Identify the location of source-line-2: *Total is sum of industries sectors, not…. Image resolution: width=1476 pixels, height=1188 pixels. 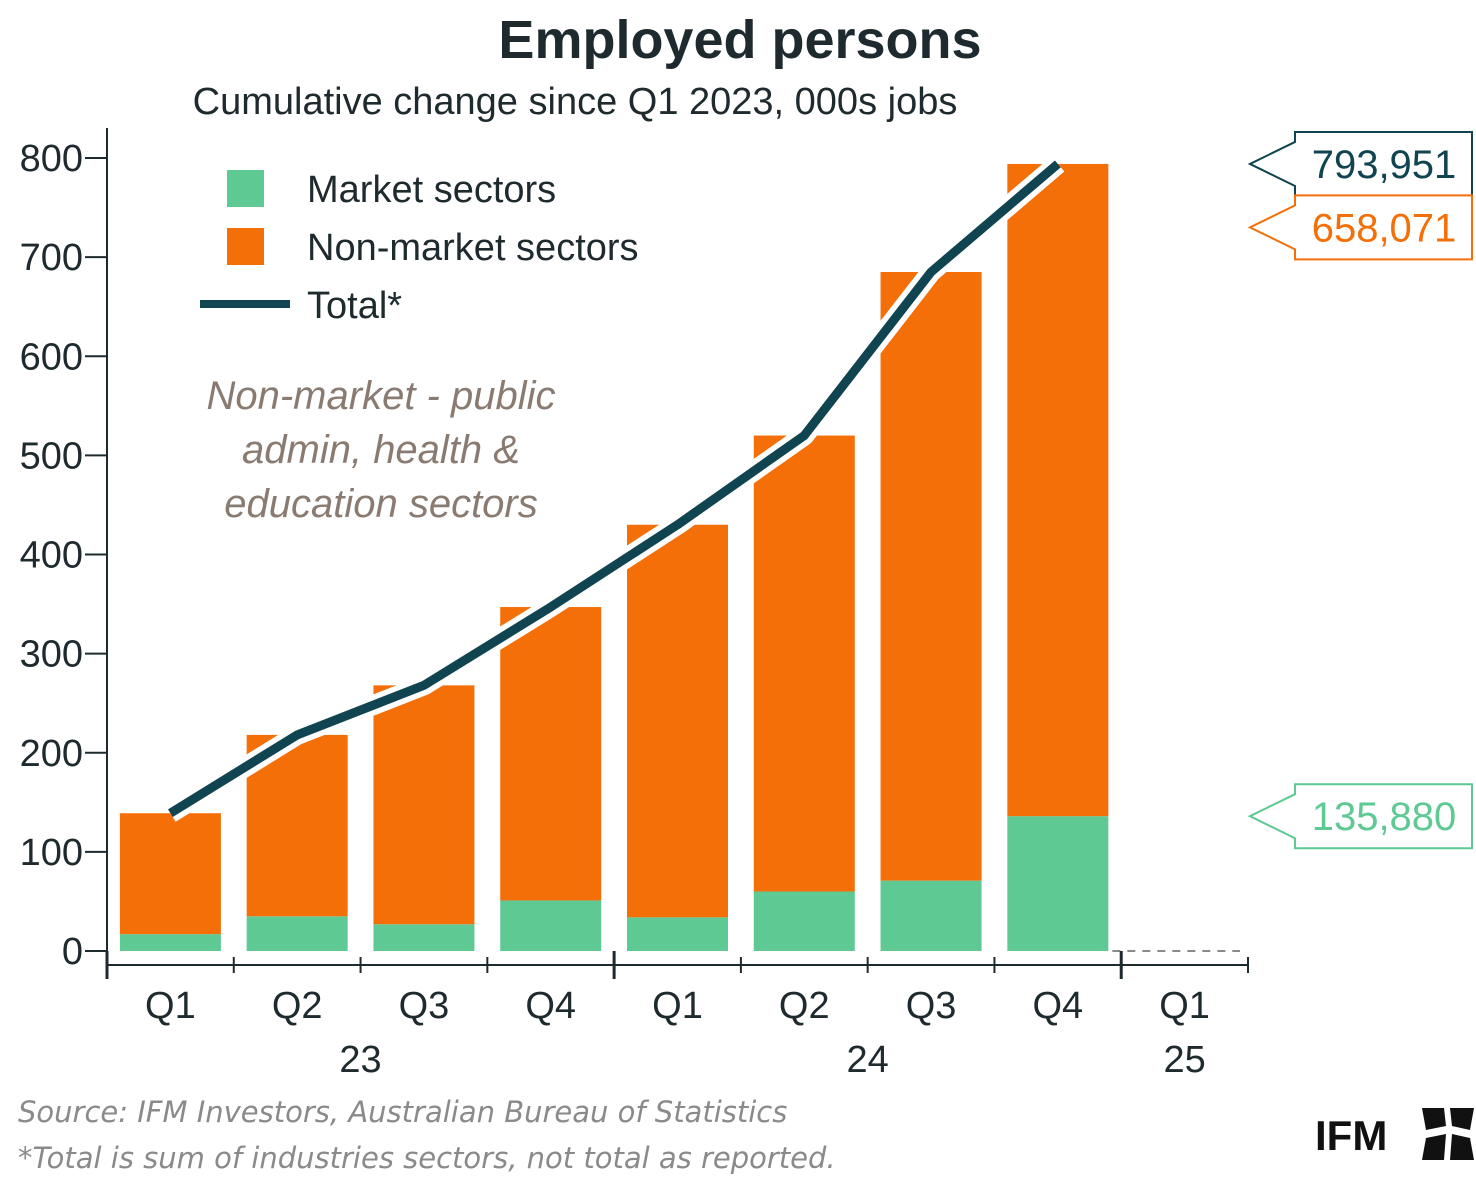
(427, 1158).